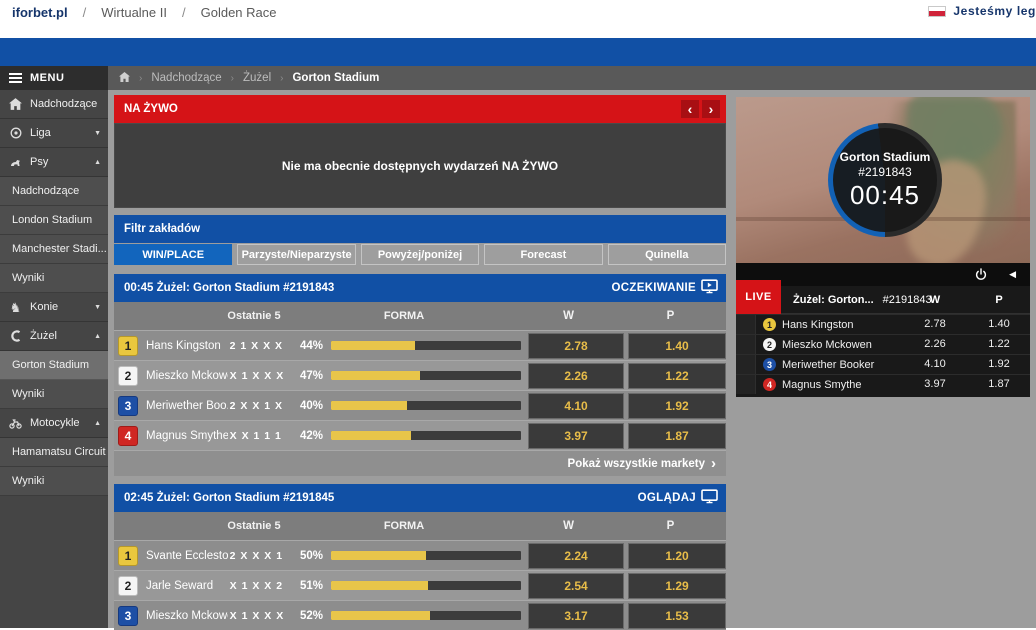 This screenshot has height=630, width=1036. I want to click on legal-badge: Jesteśmy leg, so click(982, 11).